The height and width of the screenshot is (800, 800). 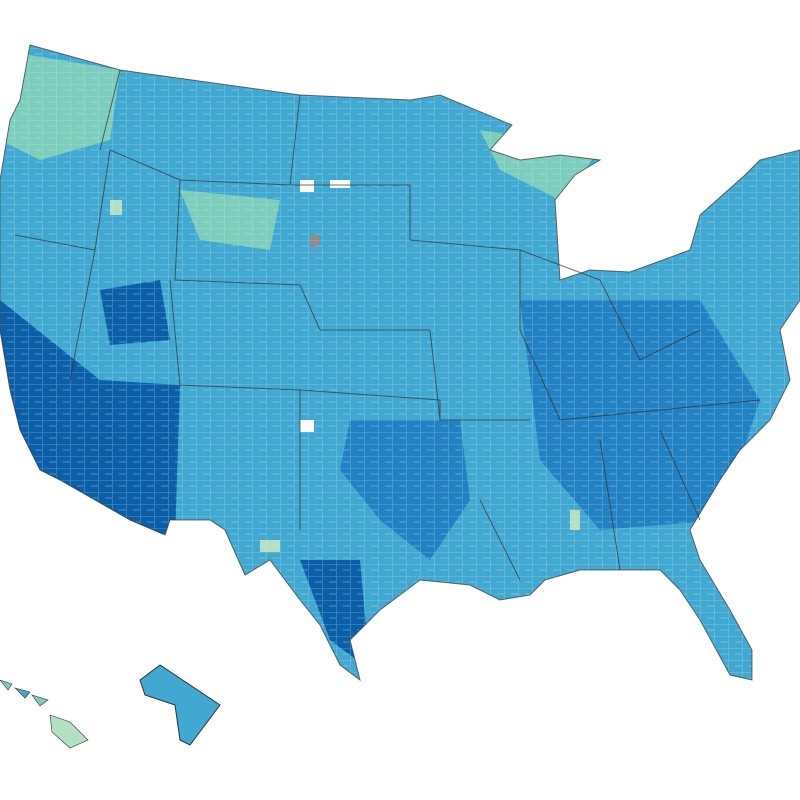 What do you see at coordinates (44, 714) in the screenshot?
I see `hawaii` at bounding box center [44, 714].